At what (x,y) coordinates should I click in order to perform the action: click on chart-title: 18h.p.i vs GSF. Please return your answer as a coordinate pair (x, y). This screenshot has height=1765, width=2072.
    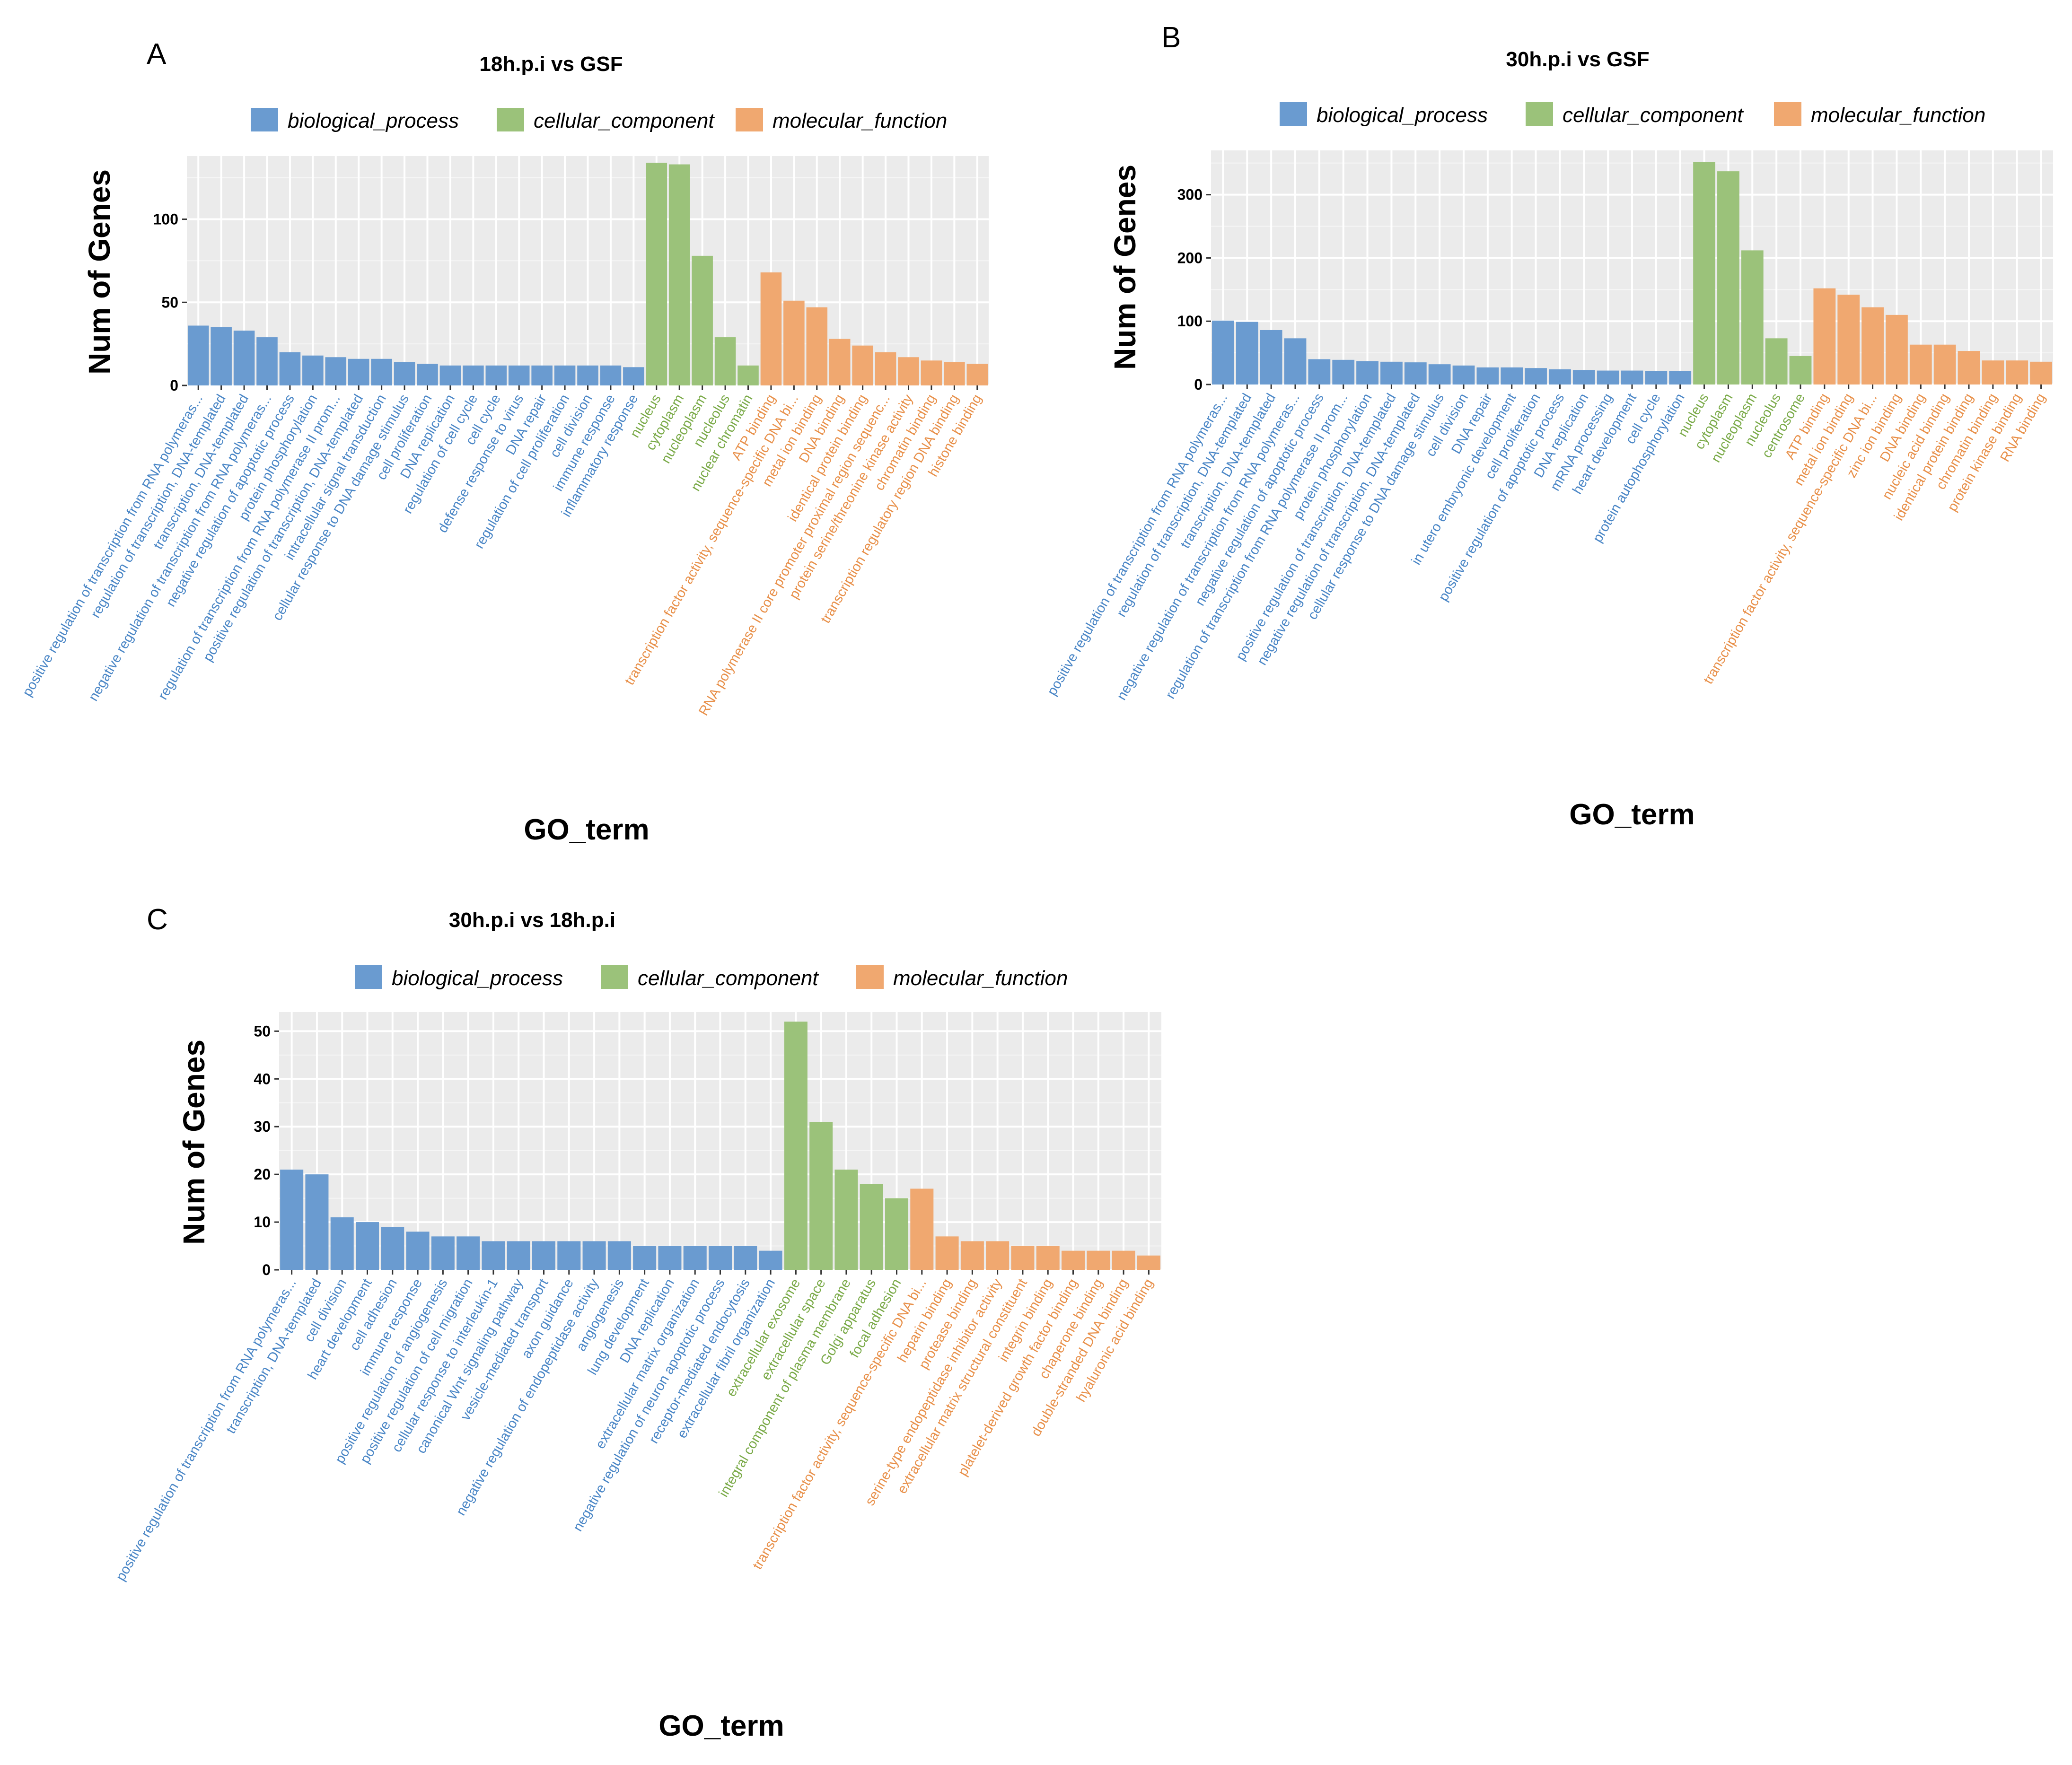
    Looking at the image, I should click on (551, 64).